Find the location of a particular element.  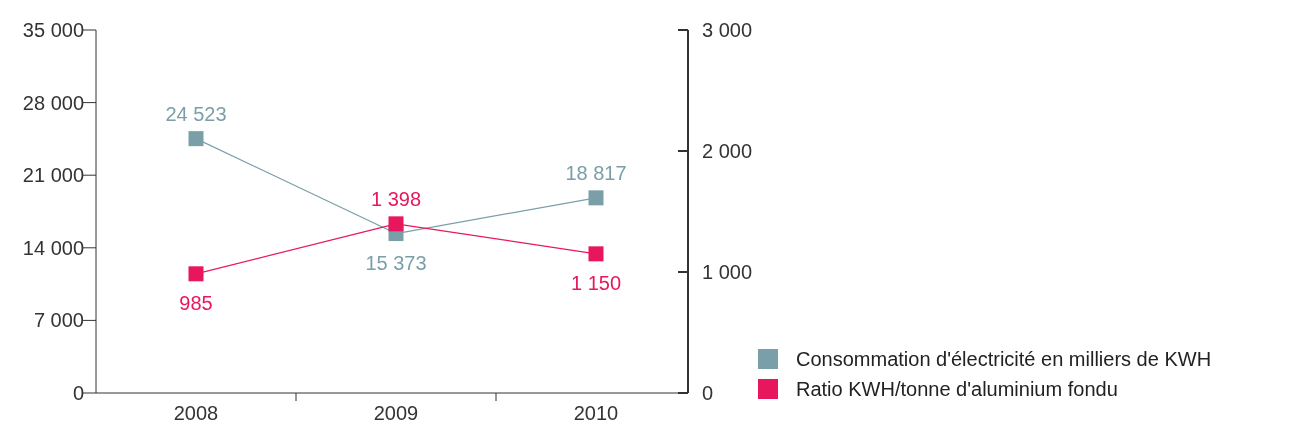

y2-tick-label: 3 000 is located at coordinates (727, 30).